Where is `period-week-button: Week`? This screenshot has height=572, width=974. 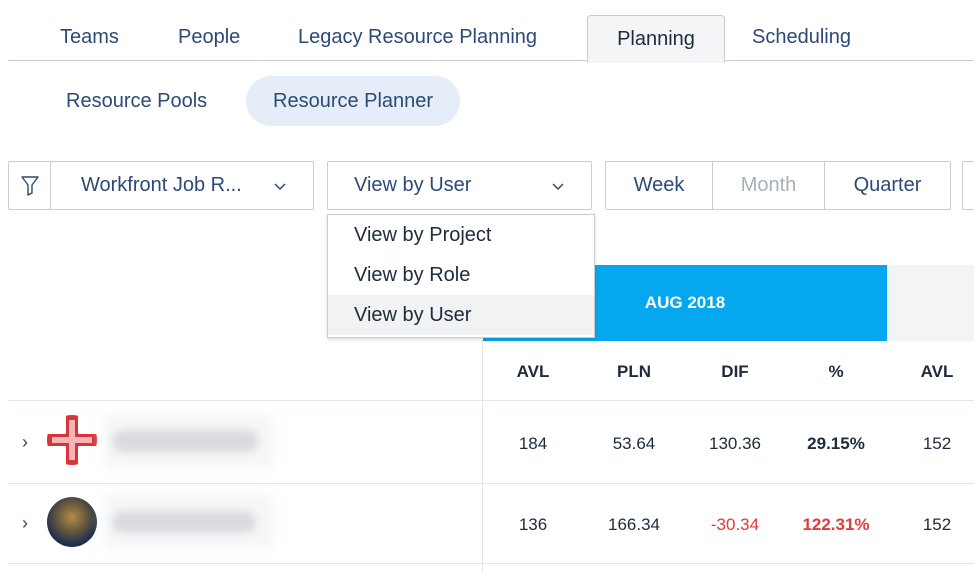
period-week-button: Week is located at coordinates (659, 185).